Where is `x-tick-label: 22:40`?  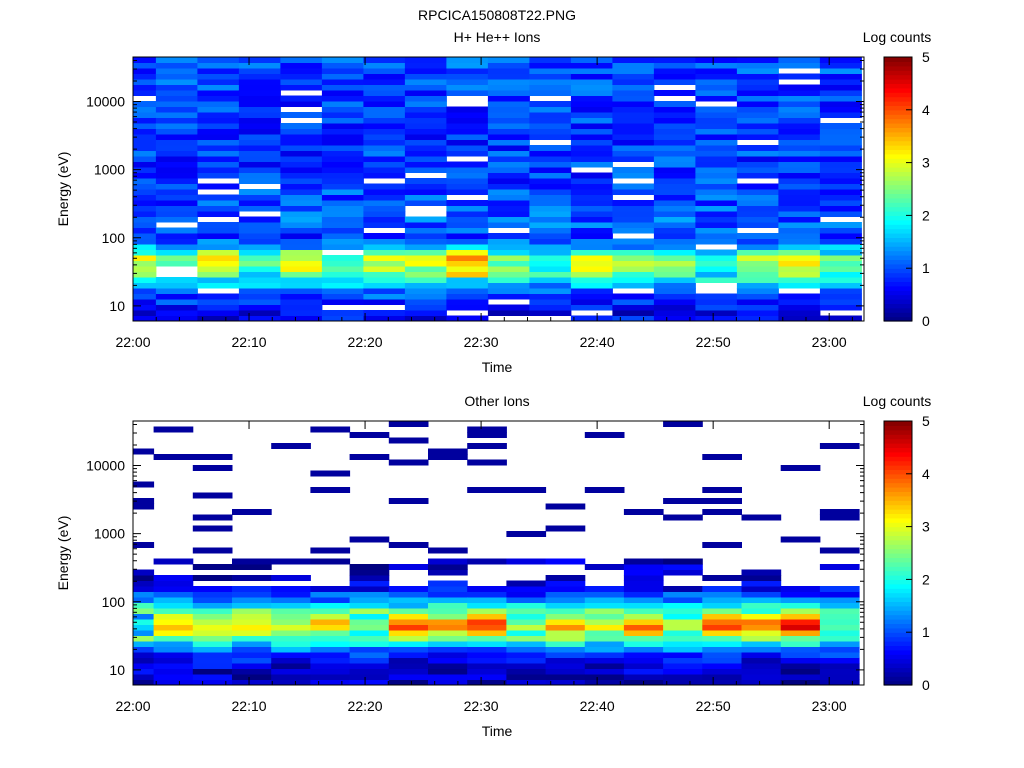 x-tick-label: 22:40 is located at coordinates (597, 342).